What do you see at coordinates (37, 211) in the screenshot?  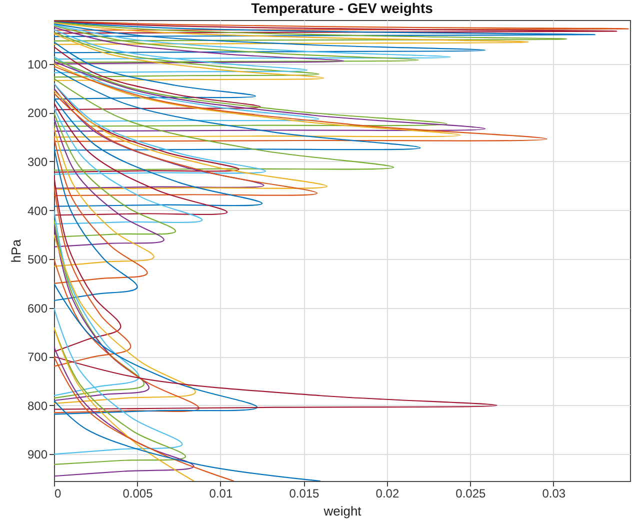 I see `y-tick-label: 400` at bounding box center [37, 211].